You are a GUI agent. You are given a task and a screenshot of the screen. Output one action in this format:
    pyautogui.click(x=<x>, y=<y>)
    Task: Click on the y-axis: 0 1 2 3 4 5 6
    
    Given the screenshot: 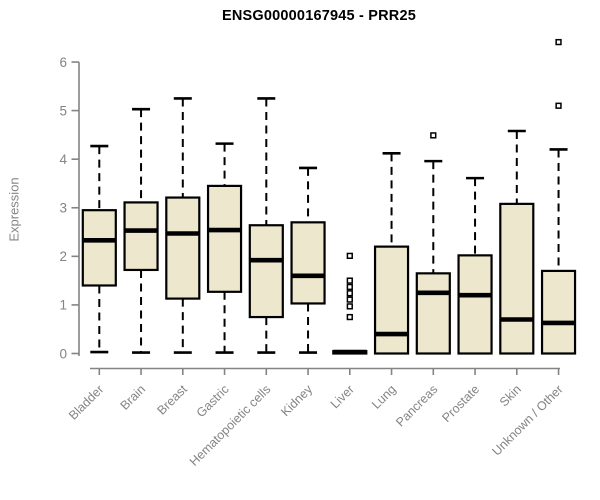 What is the action you would take?
    pyautogui.click(x=69, y=208)
    